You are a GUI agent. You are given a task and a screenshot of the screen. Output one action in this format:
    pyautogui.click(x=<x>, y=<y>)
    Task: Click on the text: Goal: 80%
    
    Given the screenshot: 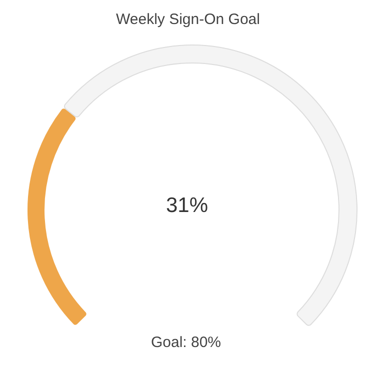 What is the action you would take?
    pyautogui.click(x=186, y=342)
    